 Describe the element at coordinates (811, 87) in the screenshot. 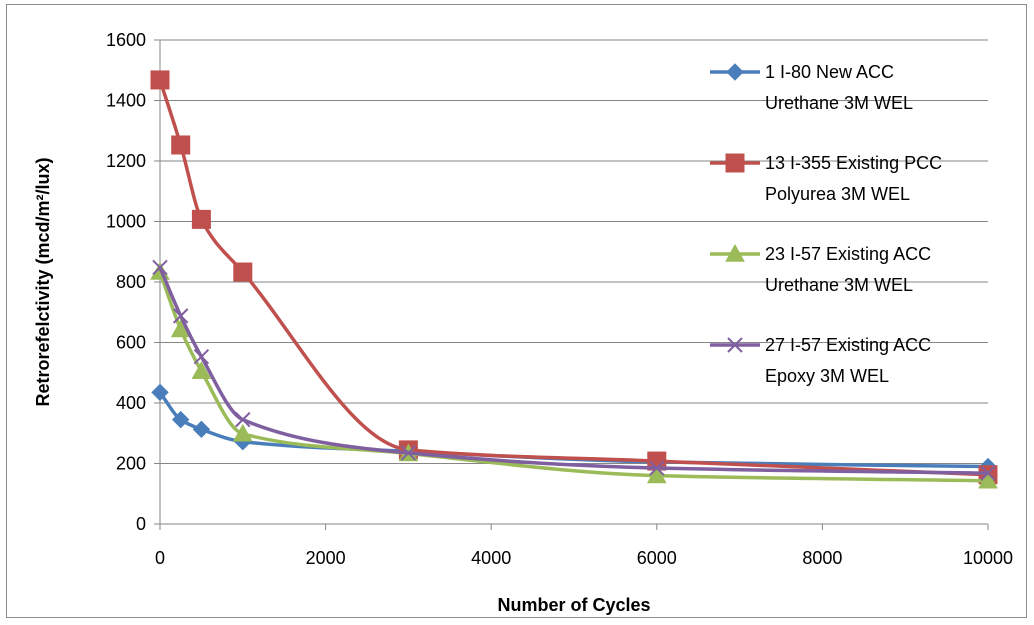

I see `legend-item-1: 1 I-80 New ACC Urethane 3M WEL` at that location.